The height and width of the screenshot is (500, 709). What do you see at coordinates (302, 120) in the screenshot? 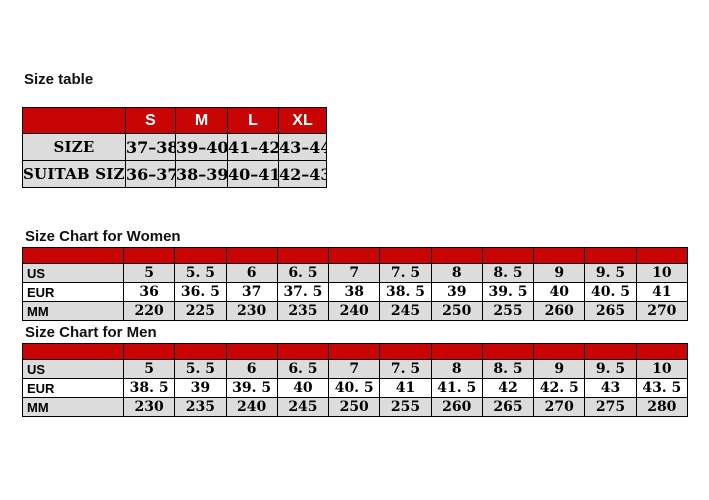
I see `size-table-header-xl: XL` at bounding box center [302, 120].